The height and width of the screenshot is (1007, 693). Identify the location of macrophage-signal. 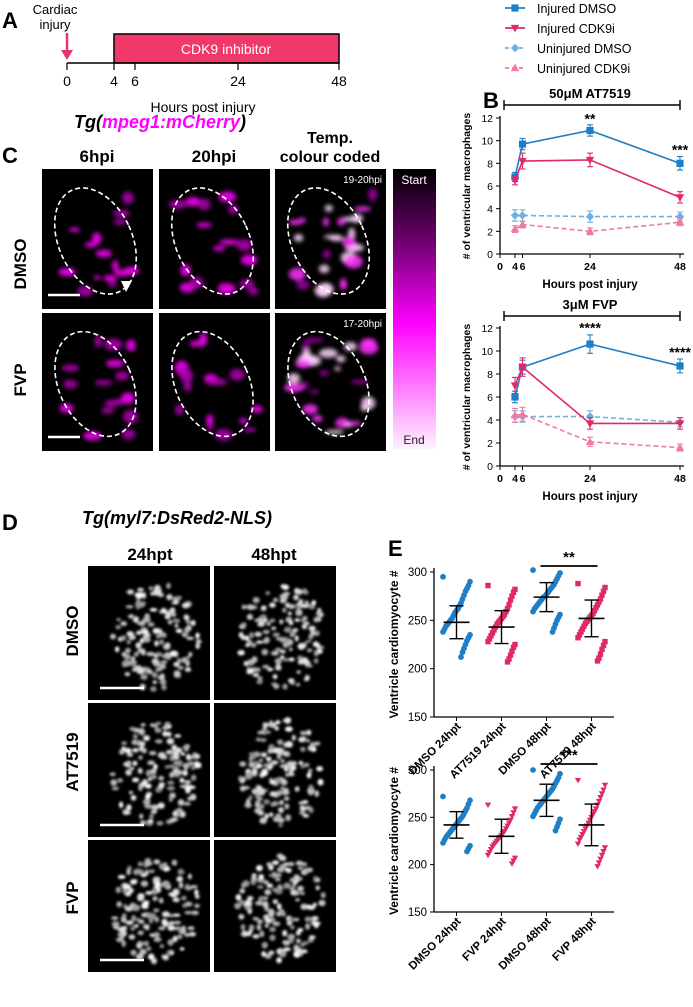
(213, 243).